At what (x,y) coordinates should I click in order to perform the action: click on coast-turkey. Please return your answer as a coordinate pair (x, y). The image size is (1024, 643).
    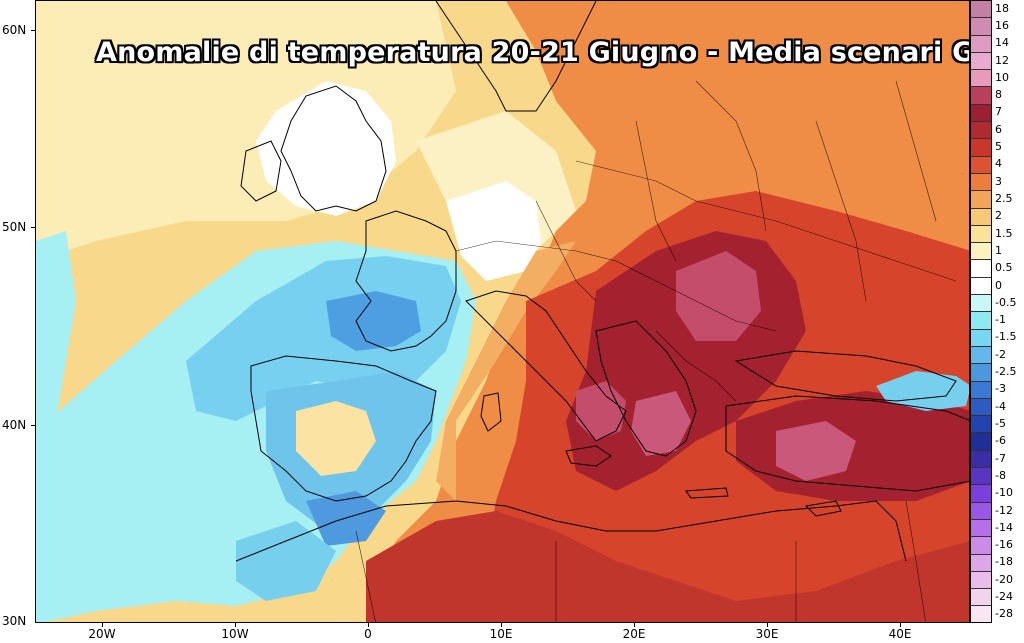
    Looking at the image, I should click on (847, 443).